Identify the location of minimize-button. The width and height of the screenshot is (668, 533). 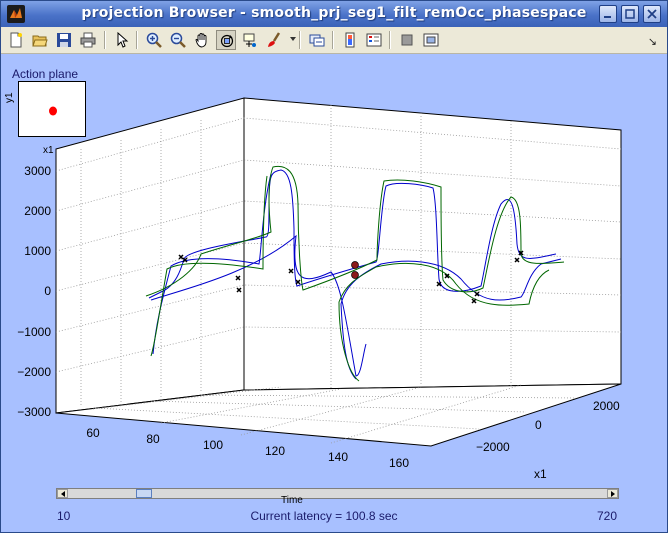
(608, 14).